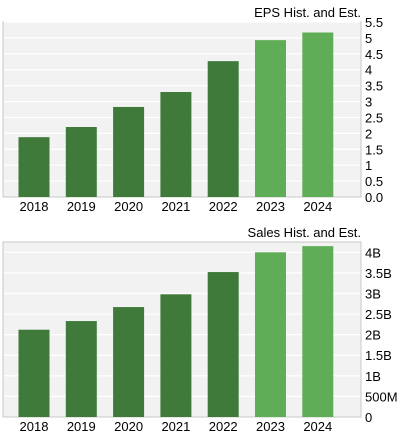  Describe the element at coordinates (368, 38) in the screenshot. I see `eps-y-tick-label: 5` at that location.